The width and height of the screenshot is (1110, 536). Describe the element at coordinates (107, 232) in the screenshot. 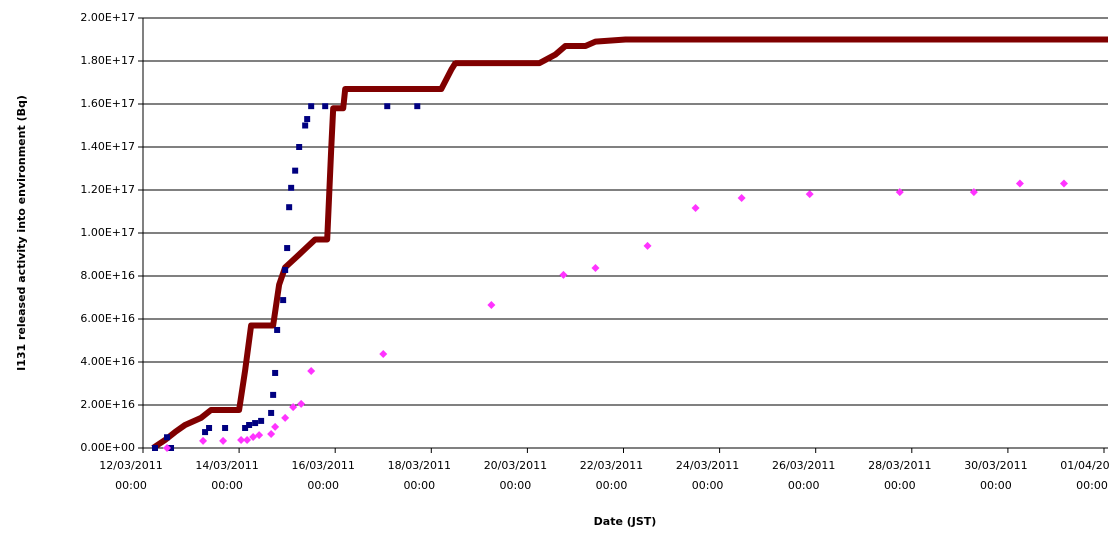

I see `y-tick-label: 1.00E+17` at that location.